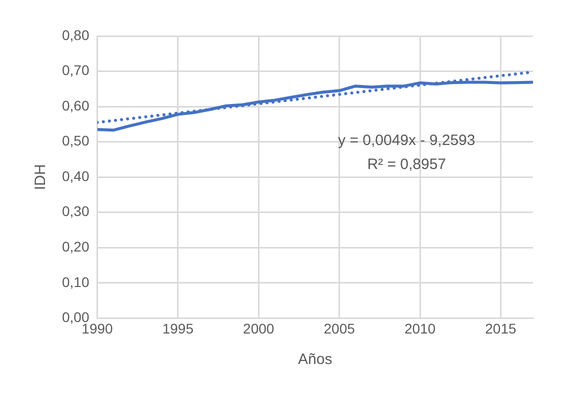 Image resolution: width=585 pixels, height=401 pixels. What do you see at coordinates (258, 328) in the screenshot?
I see `x-tick-label: 2000` at bounding box center [258, 328].